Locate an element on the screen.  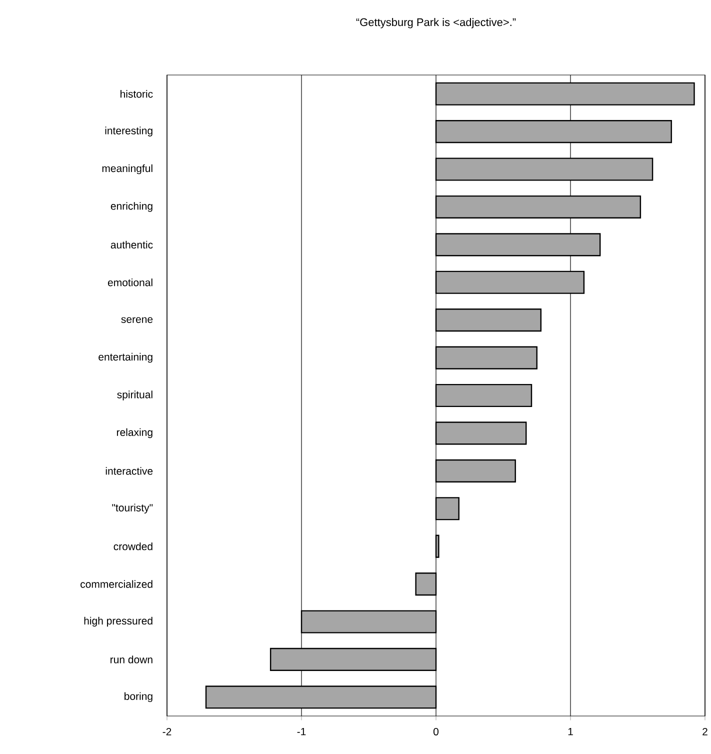
y-tick-label: high pressured is located at coordinates (118, 621).